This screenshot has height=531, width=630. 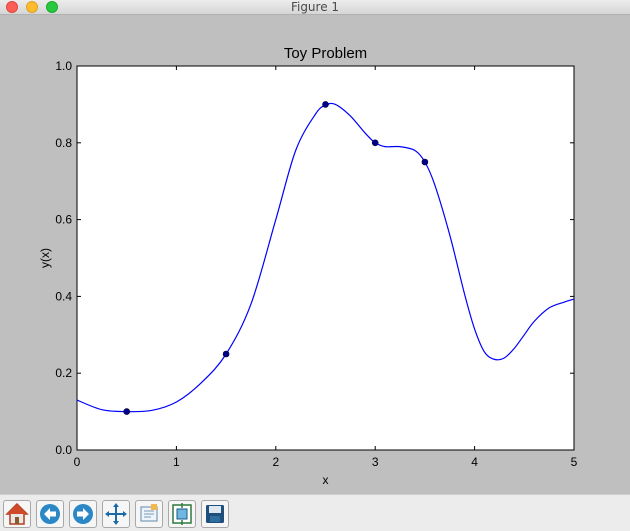 I want to click on zoom-rectangle-icon, so click(x=149, y=513).